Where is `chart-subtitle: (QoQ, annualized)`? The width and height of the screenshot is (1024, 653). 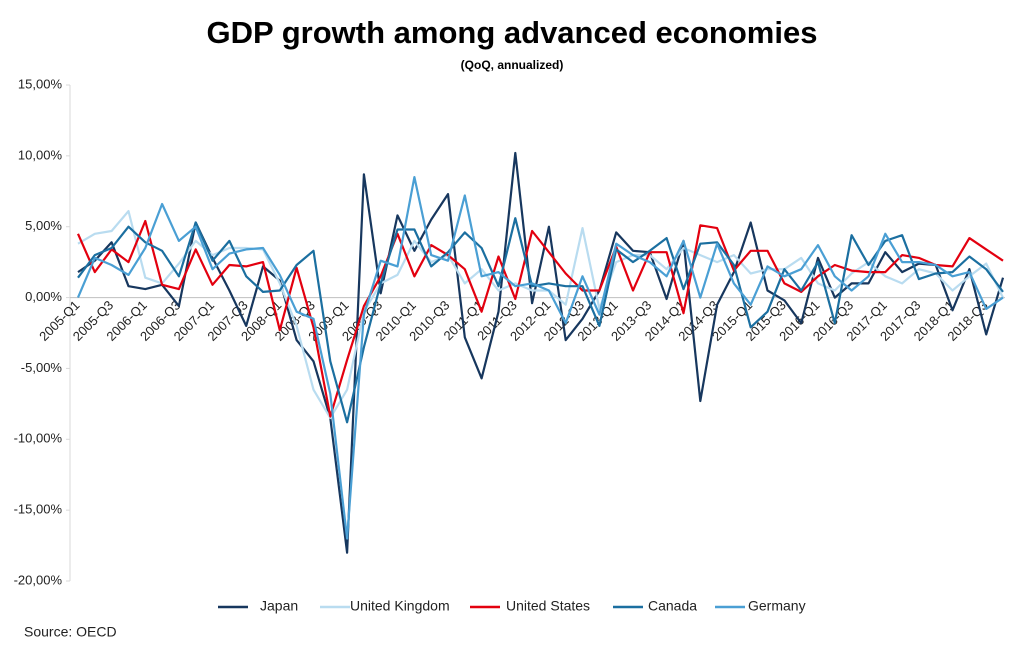 chart-subtitle: (QoQ, annualized) is located at coordinates (512, 65).